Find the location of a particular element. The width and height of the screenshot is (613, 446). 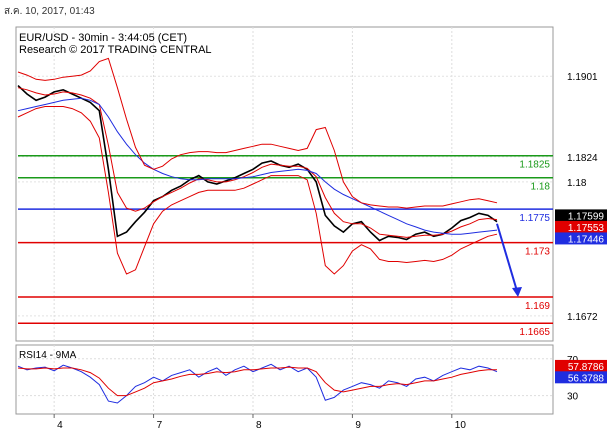

chart-header-line1: EUR/USD - 30min - 3:44:05 (CET) is located at coordinates (103, 38).